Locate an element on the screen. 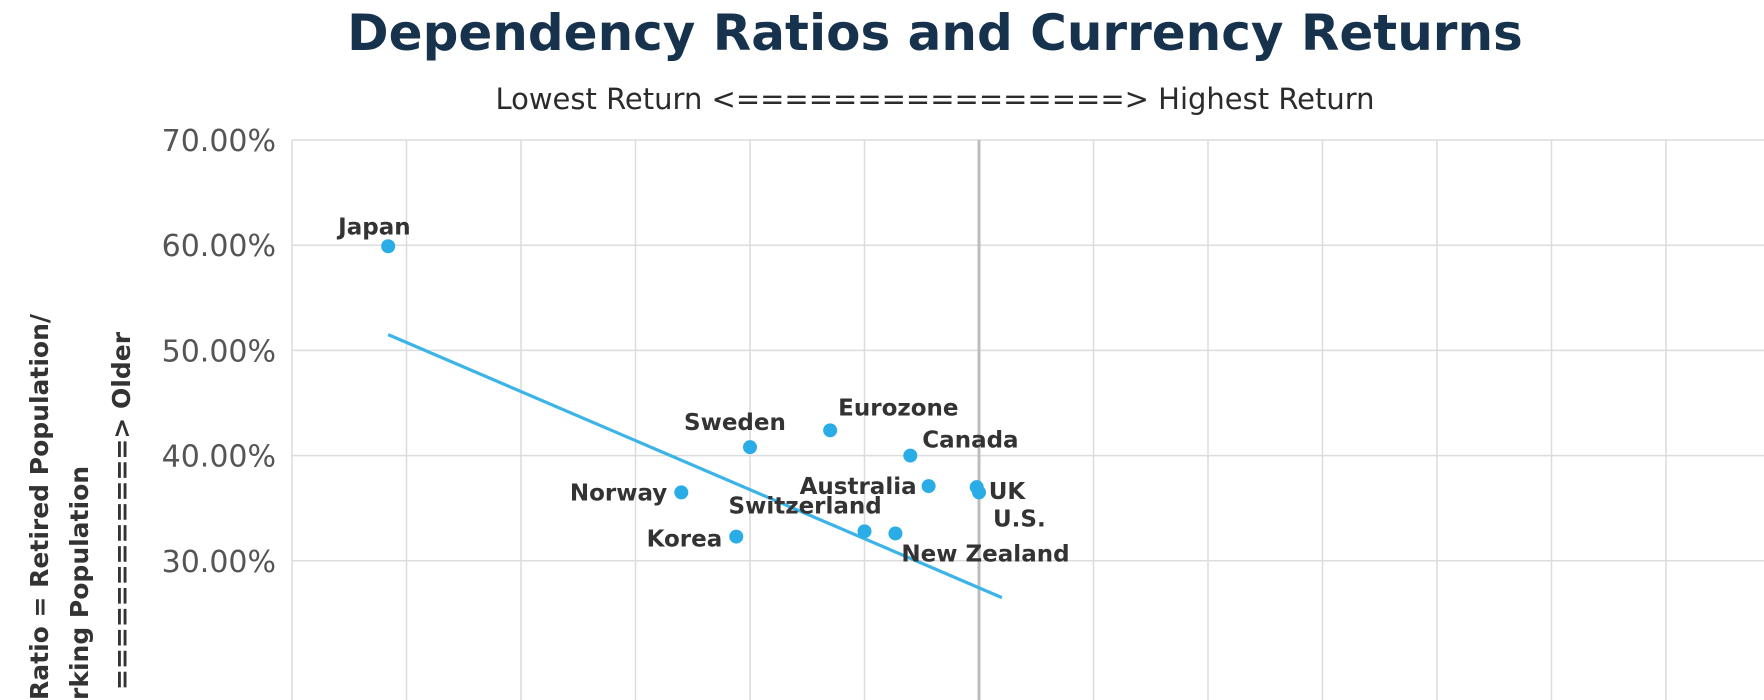  point-sweden is located at coordinates (750, 447).